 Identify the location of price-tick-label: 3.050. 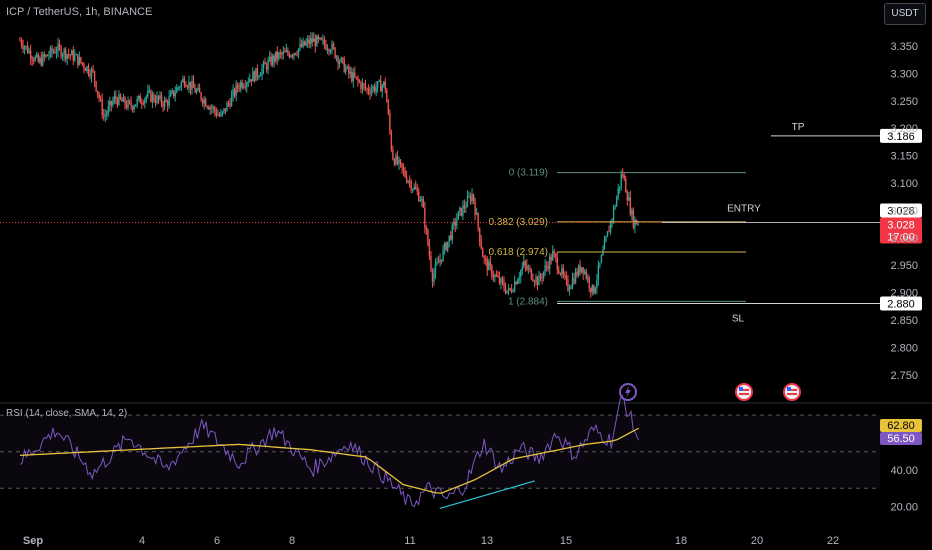
(904, 211).